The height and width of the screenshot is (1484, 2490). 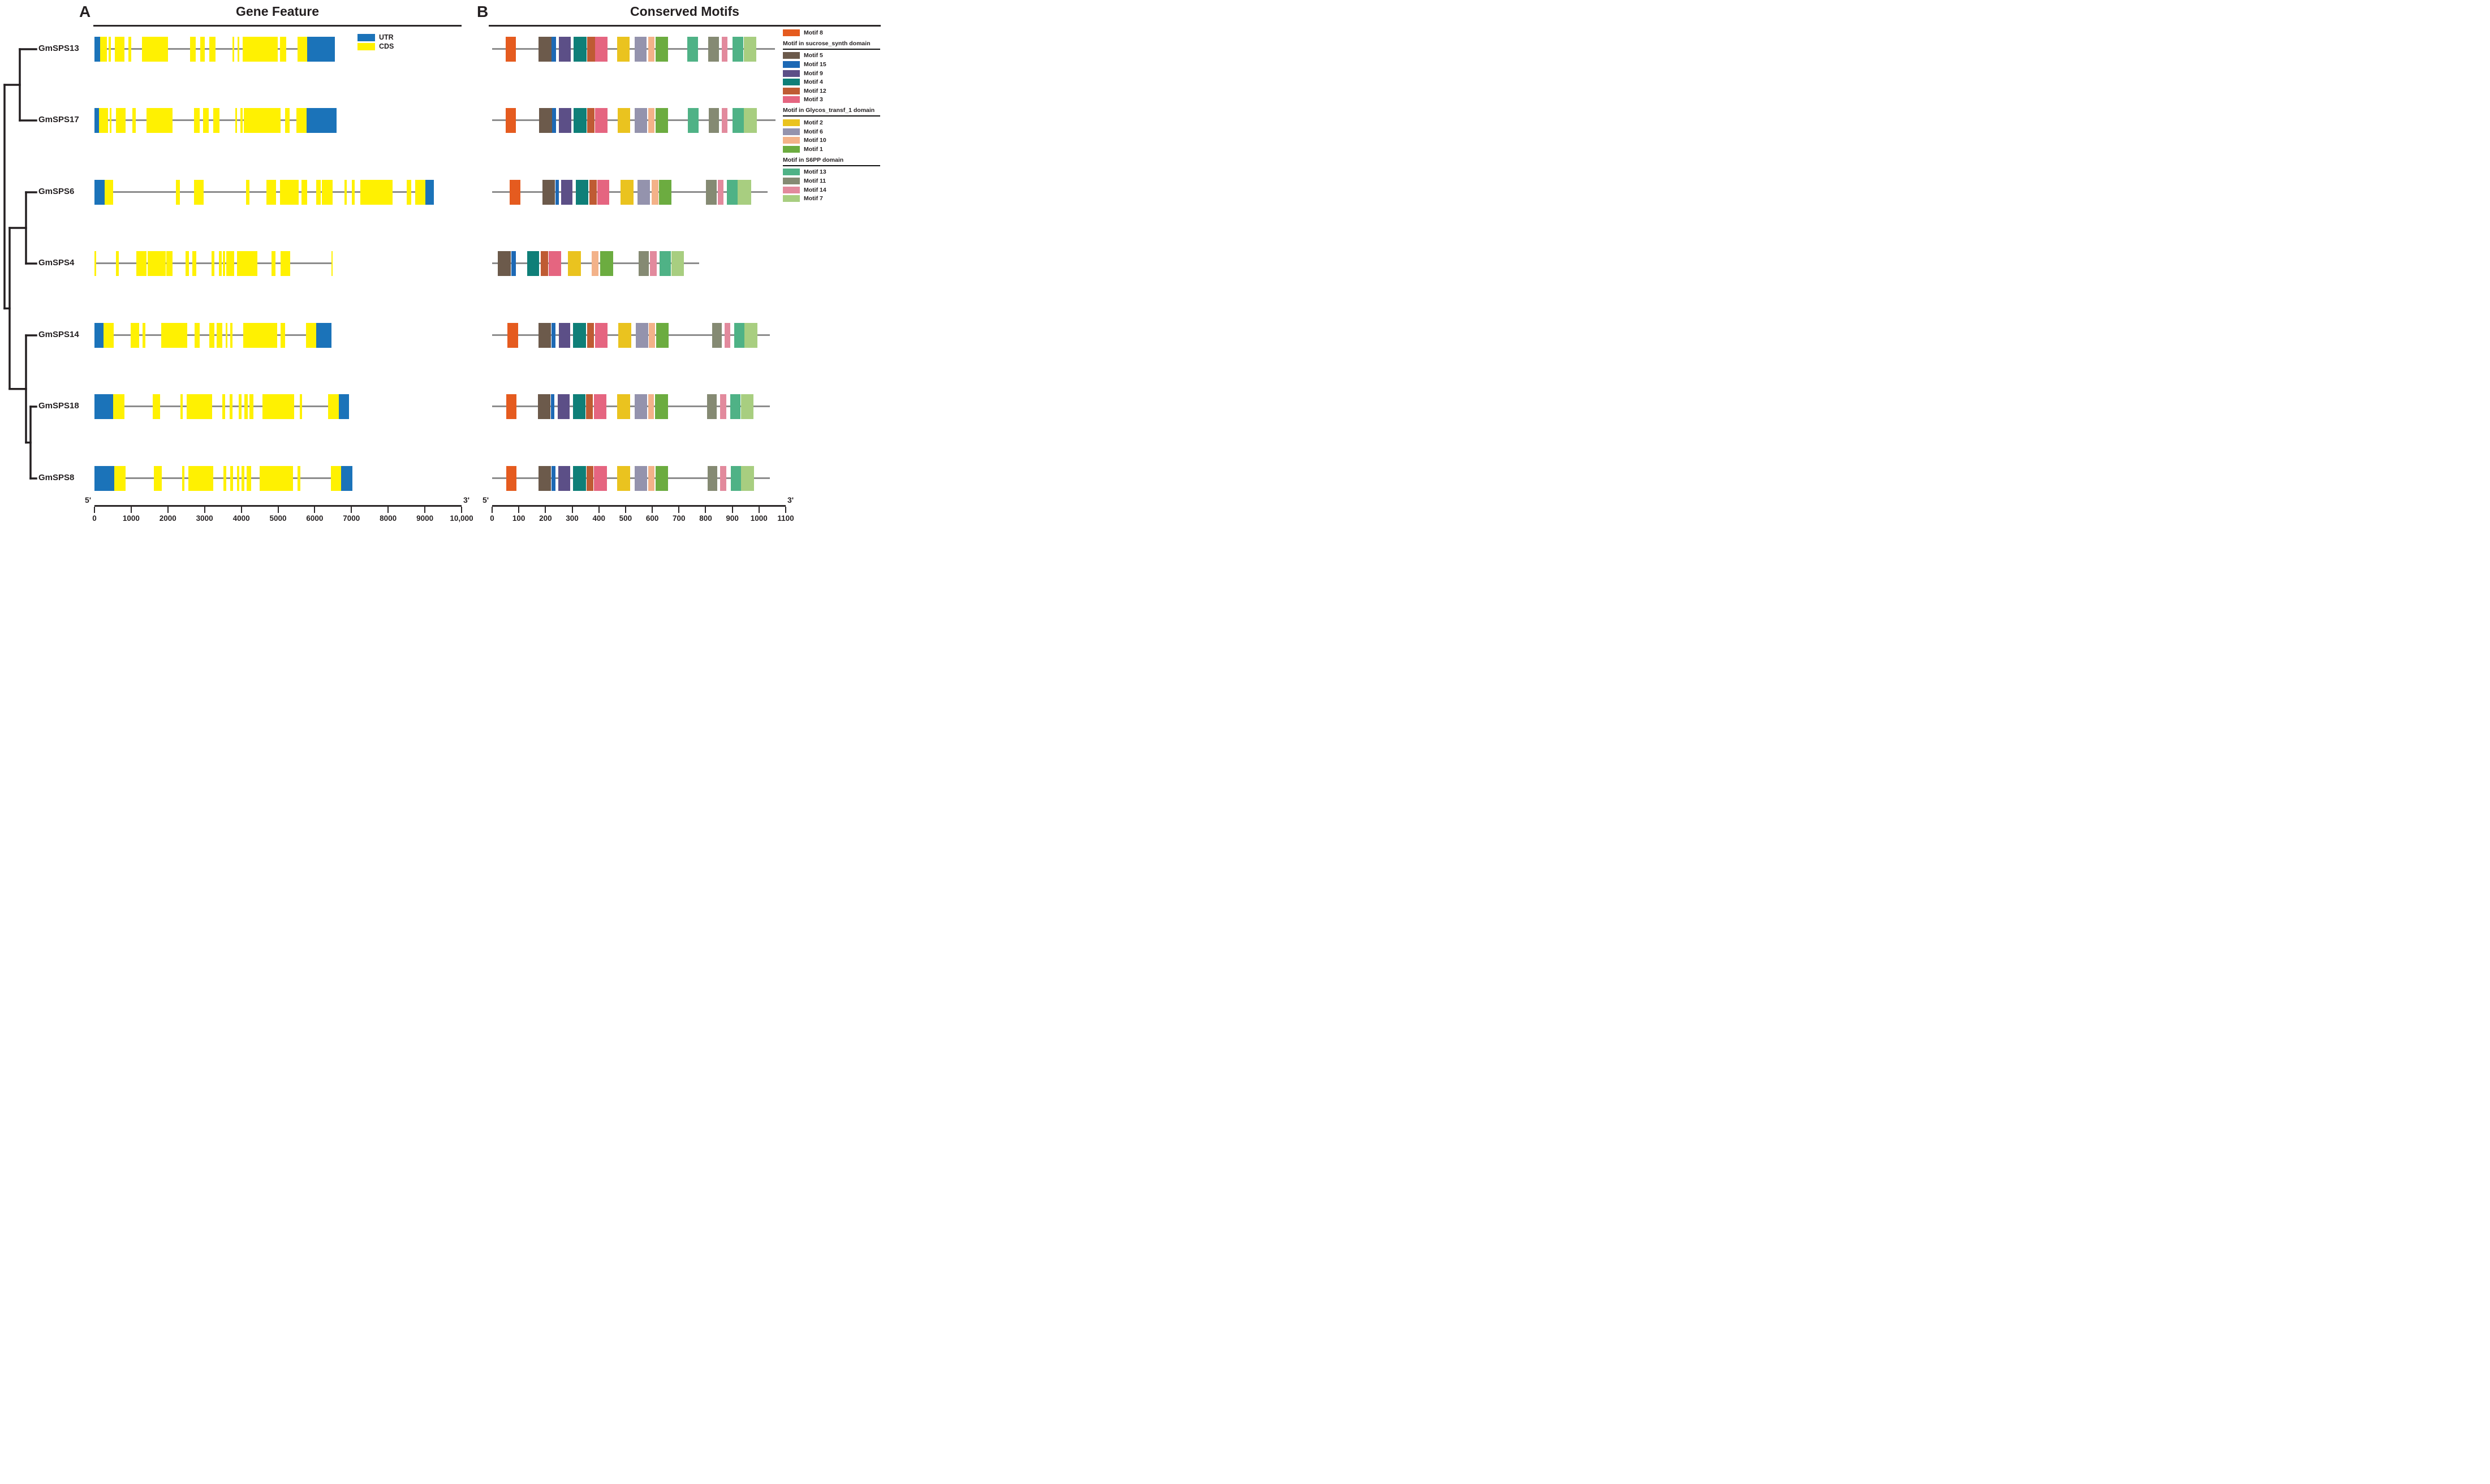 I want to click on utr3-block, so click(x=344, y=406).